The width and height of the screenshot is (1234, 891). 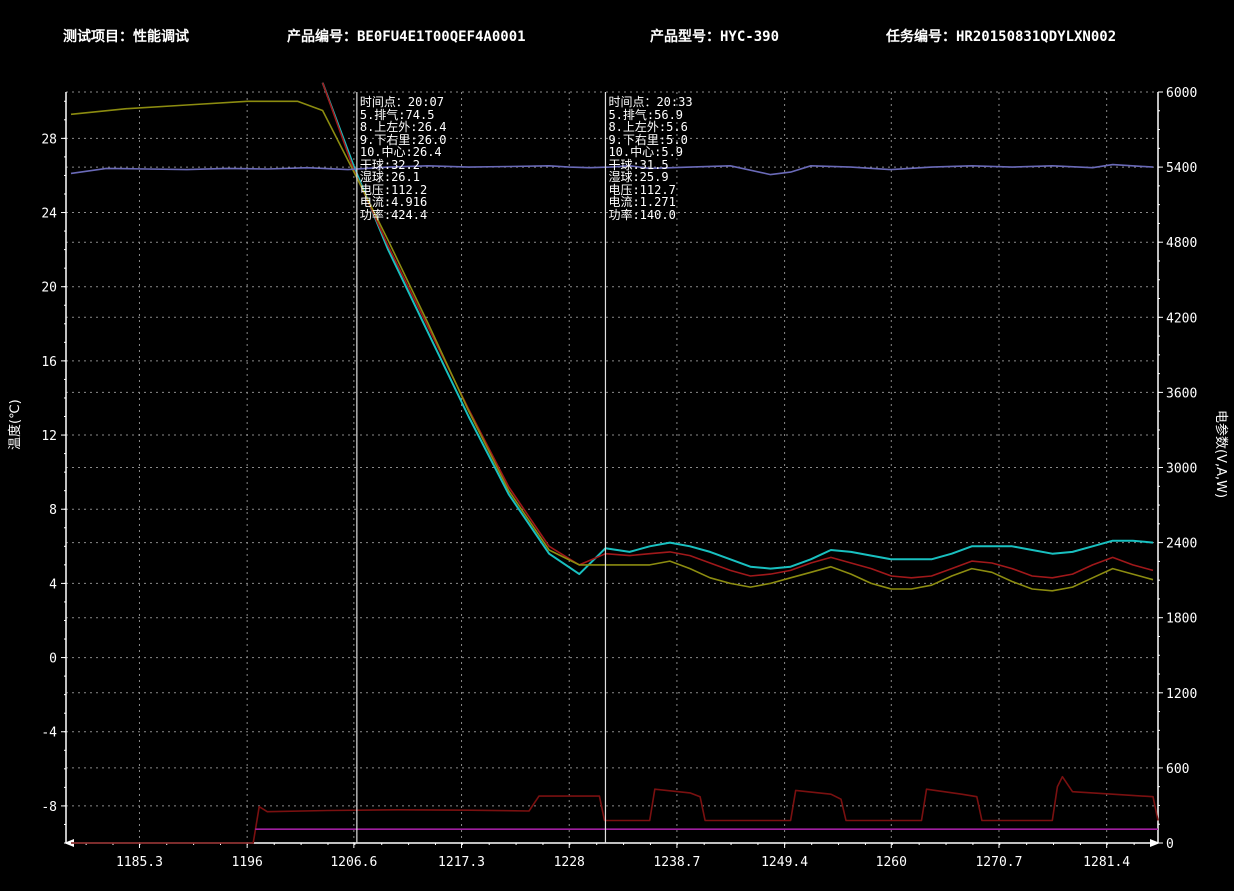 I want to click on x-tick-label-2: 1206.6, so click(x=353, y=862).